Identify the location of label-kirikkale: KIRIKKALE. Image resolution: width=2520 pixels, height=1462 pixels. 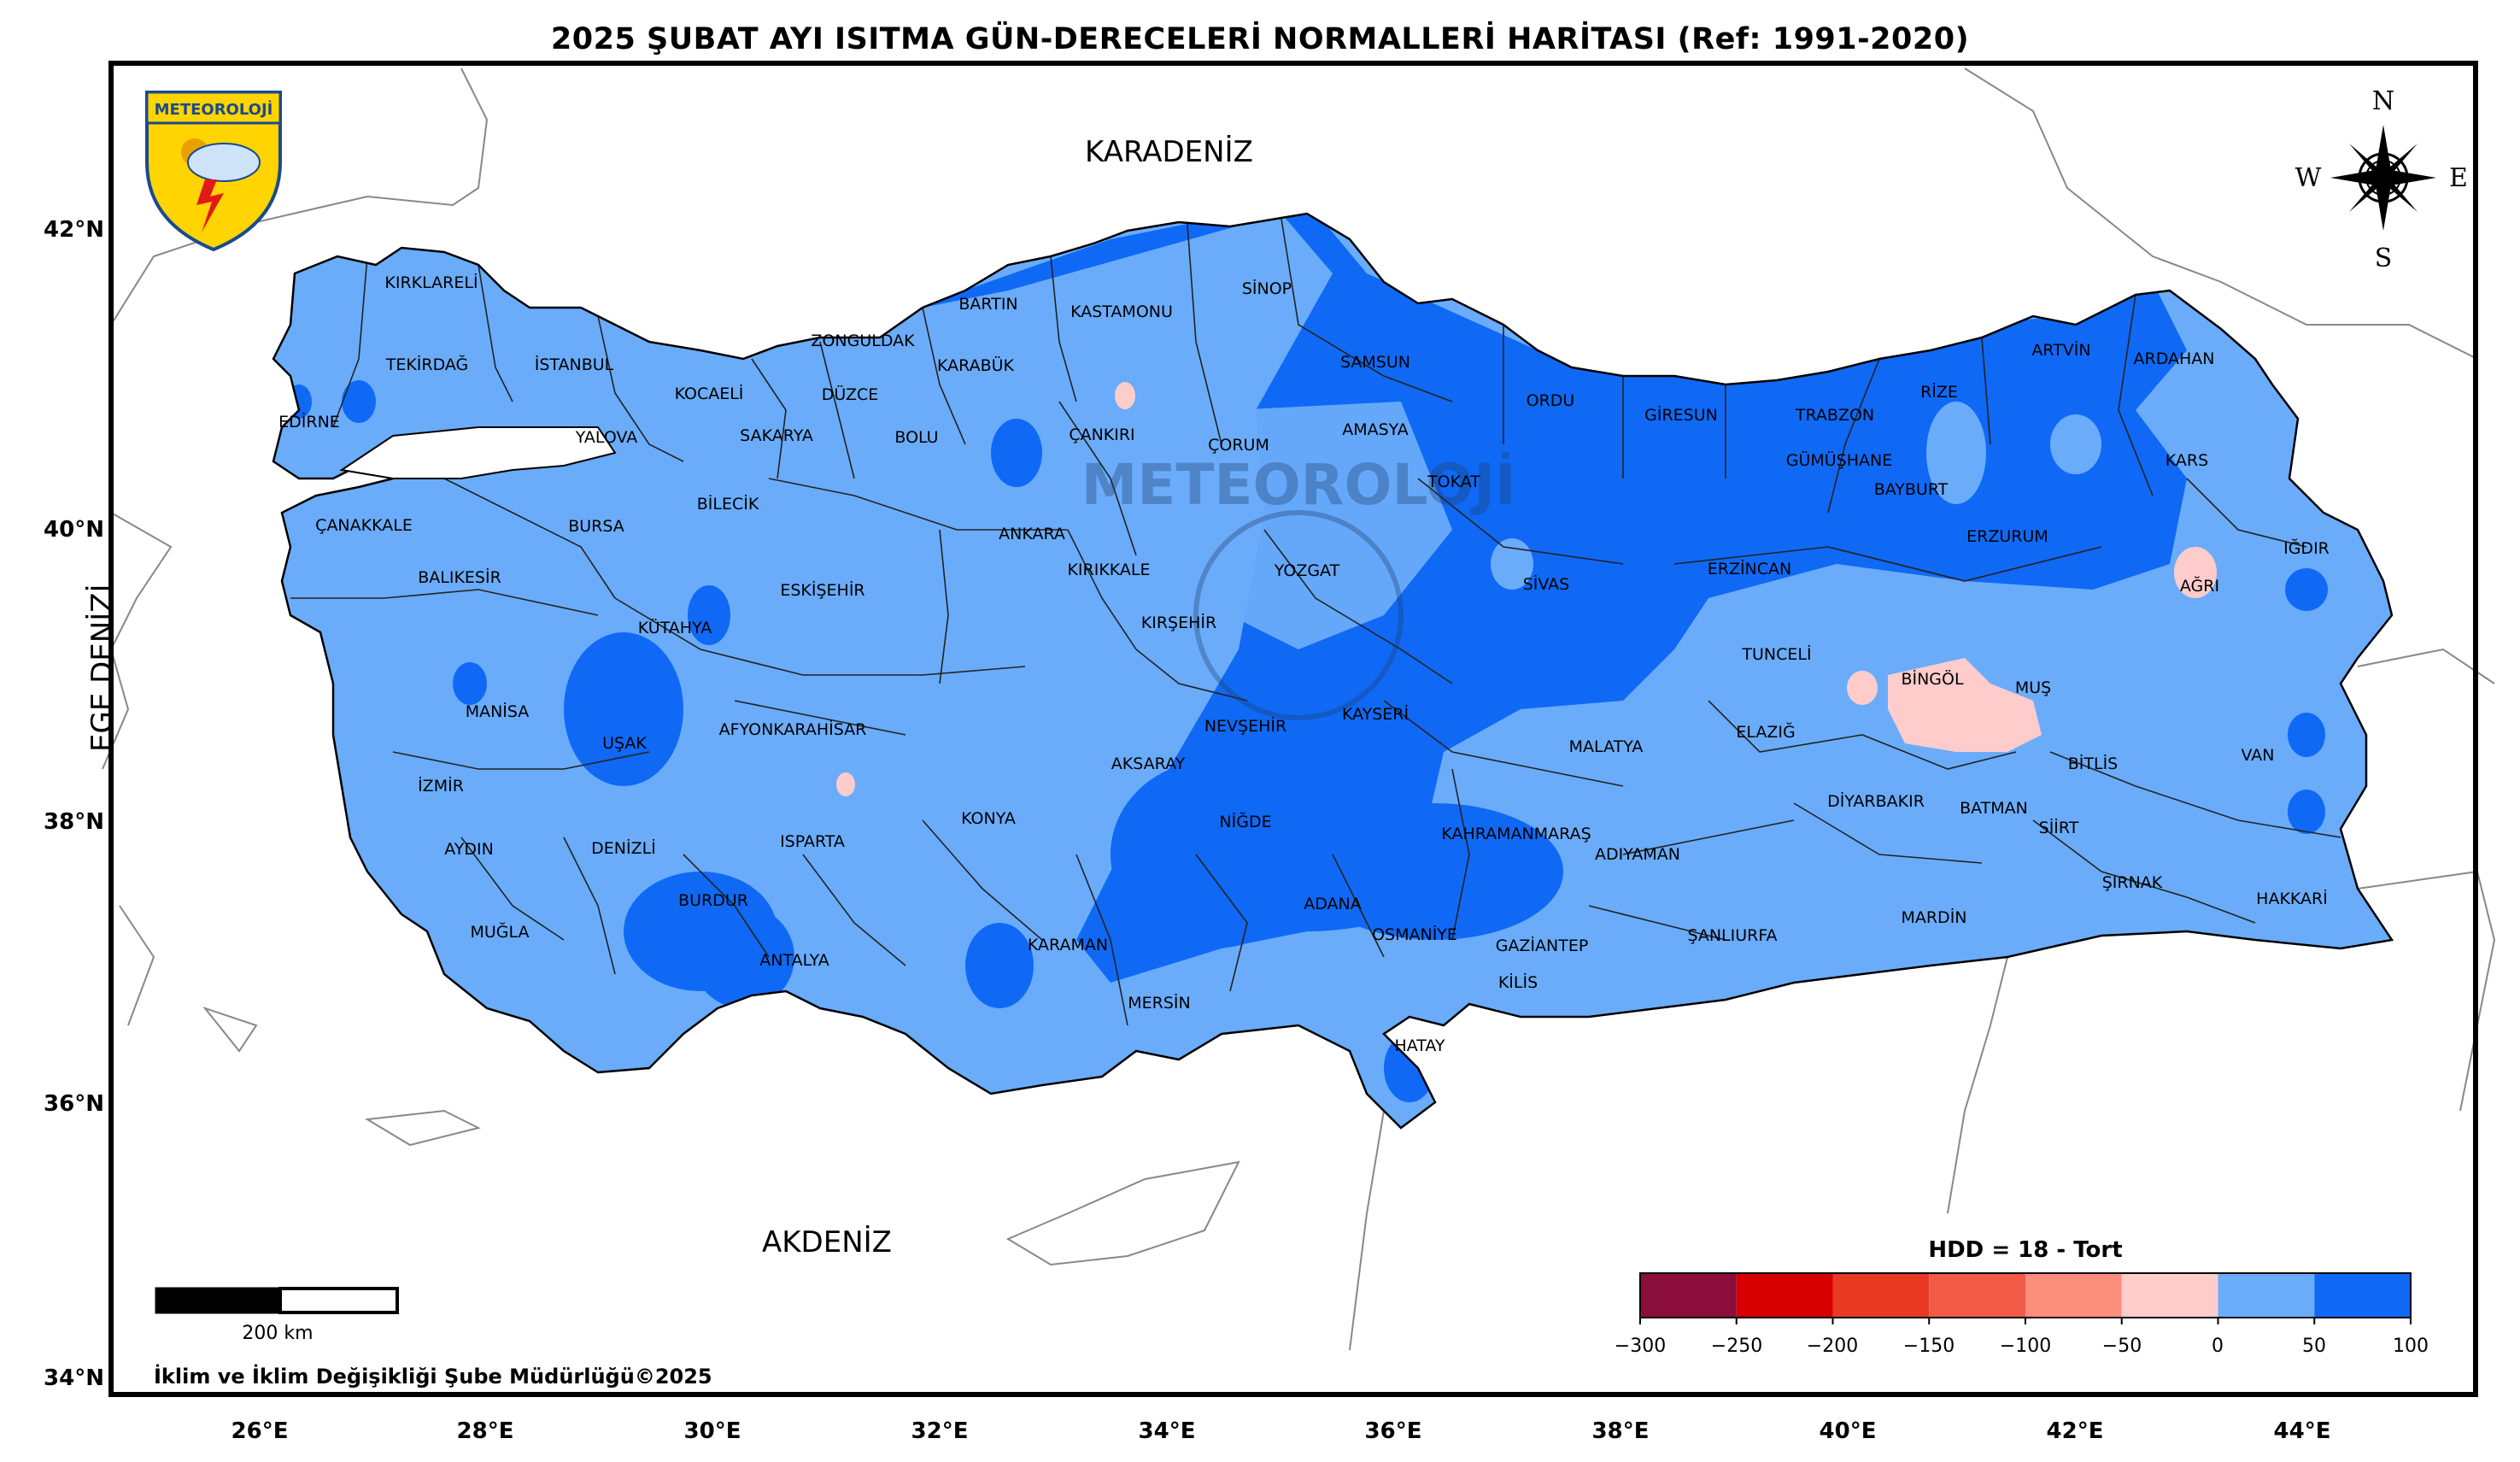
(1108, 570).